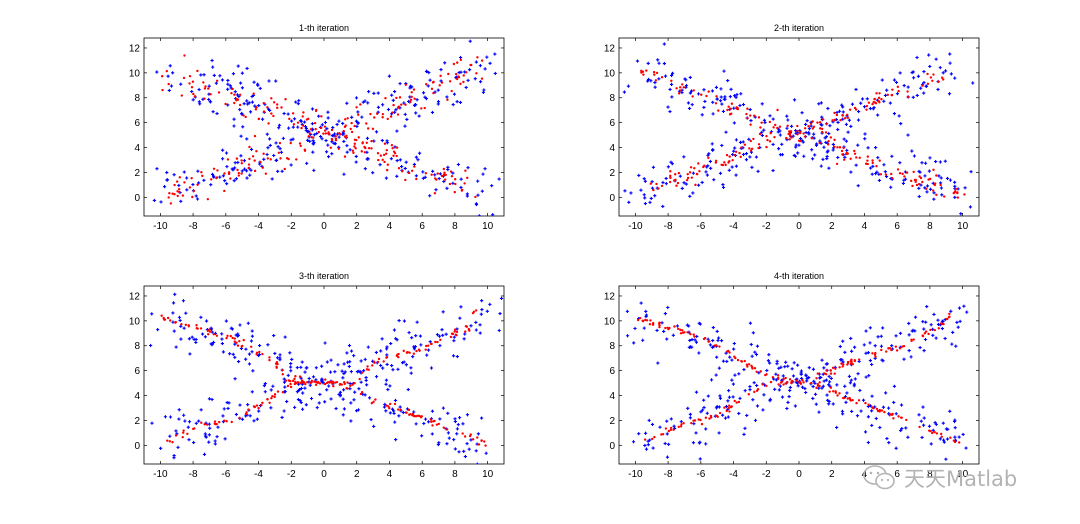 This screenshot has height=524, width=1080. Describe the element at coordinates (797, 381) in the screenshot. I see `plot-area` at that location.